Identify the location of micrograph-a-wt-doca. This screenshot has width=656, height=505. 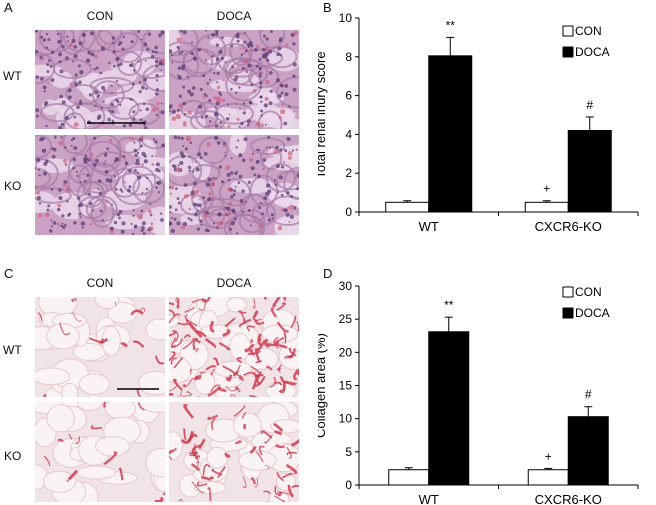
(234, 79).